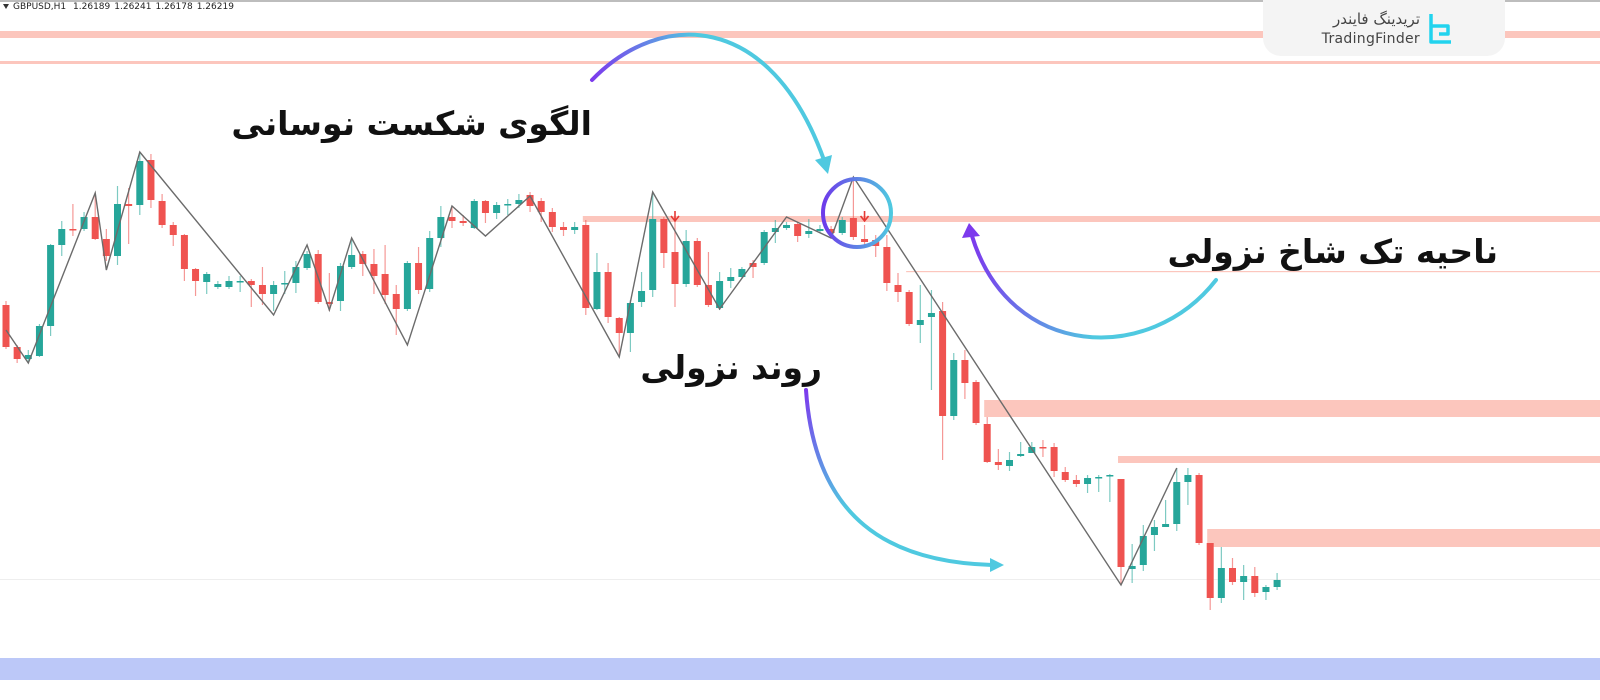 The image size is (1600, 700). What do you see at coordinates (6, 6) in the screenshot?
I see `menu-triangle-icon` at bounding box center [6, 6].